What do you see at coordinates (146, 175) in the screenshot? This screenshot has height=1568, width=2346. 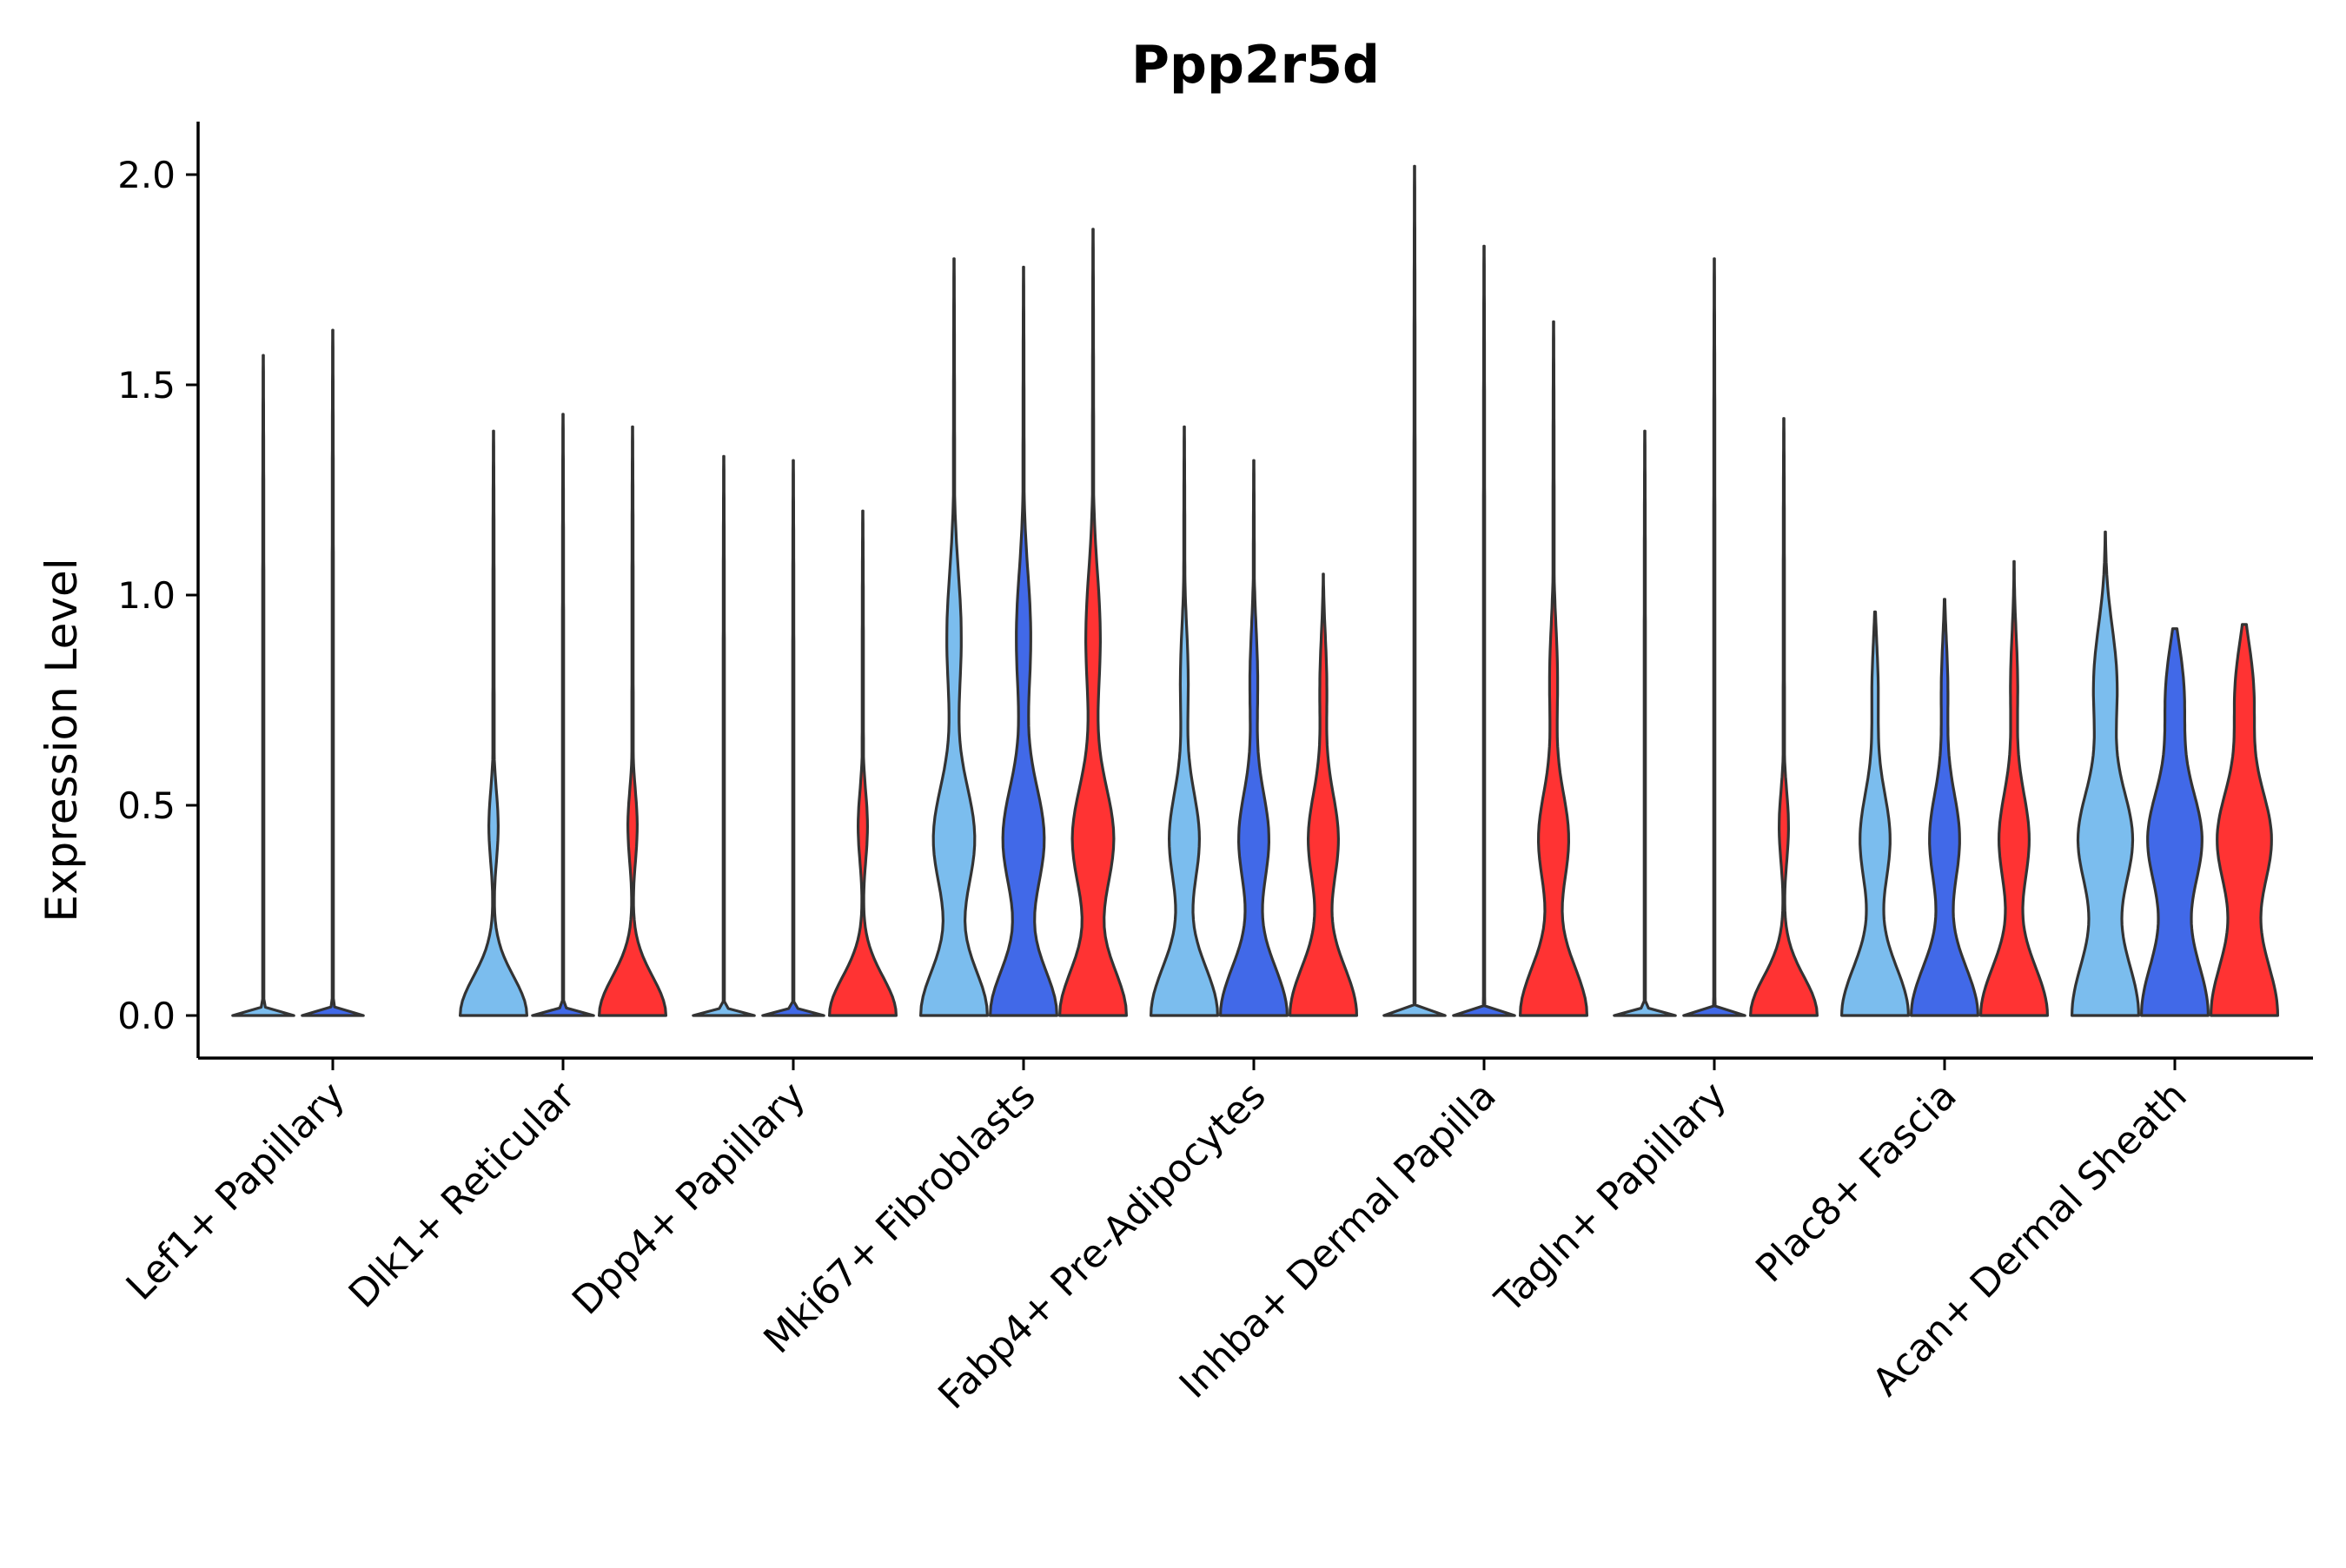 I see `y-tick-label: 2.0` at bounding box center [146, 175].